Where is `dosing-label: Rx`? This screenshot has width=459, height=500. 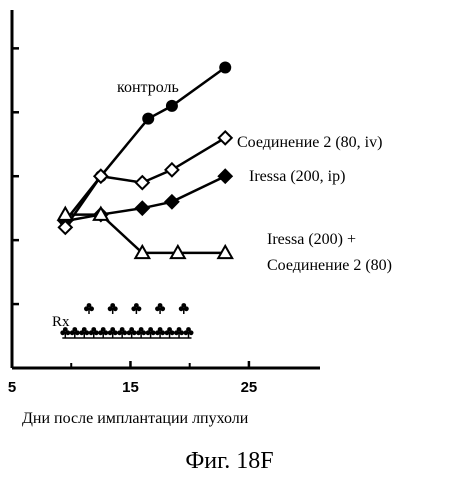 dosing-label: Rx is located at coordinates (61, 322).